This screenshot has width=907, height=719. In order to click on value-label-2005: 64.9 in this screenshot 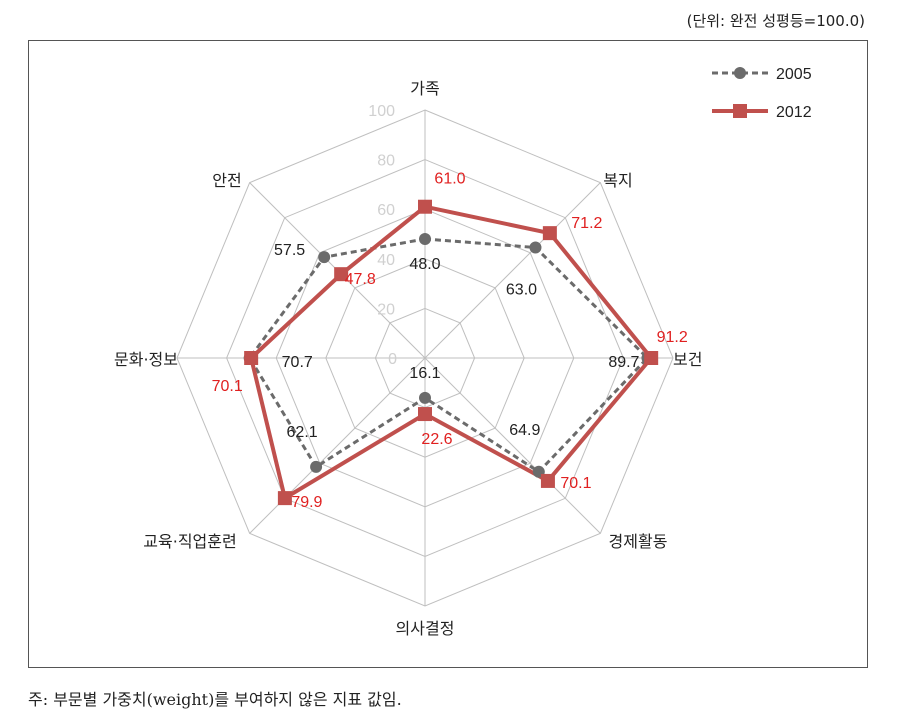, I will do `click(524, 430)`.